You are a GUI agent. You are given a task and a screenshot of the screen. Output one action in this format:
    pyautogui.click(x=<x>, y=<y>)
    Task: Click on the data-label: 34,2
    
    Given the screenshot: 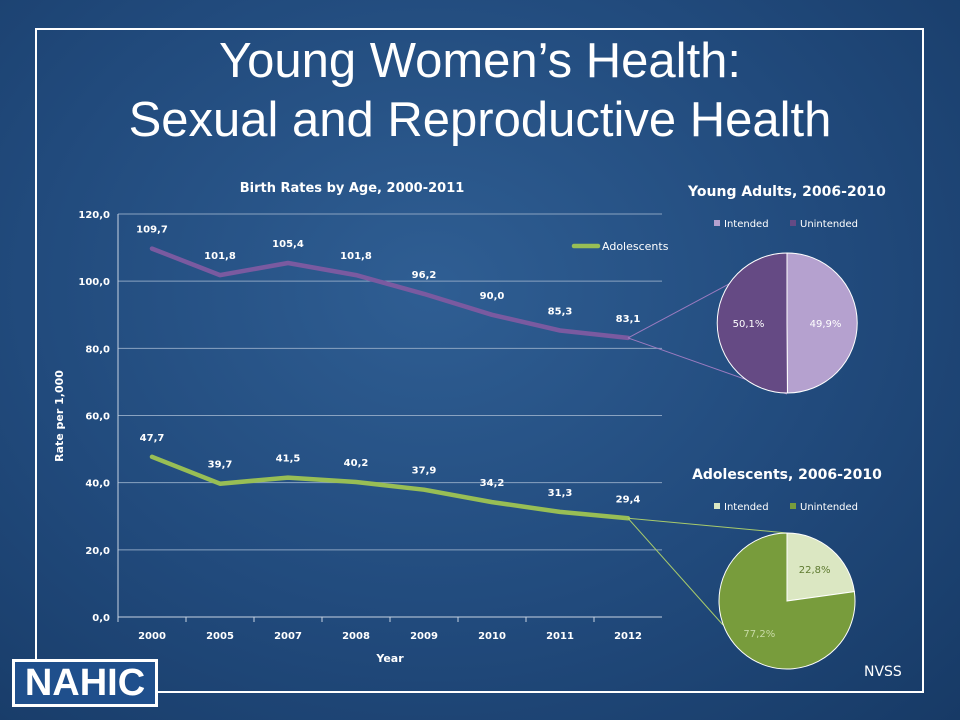 What is the action you would take?
    pyautogui.click(x=492, y=483)
    